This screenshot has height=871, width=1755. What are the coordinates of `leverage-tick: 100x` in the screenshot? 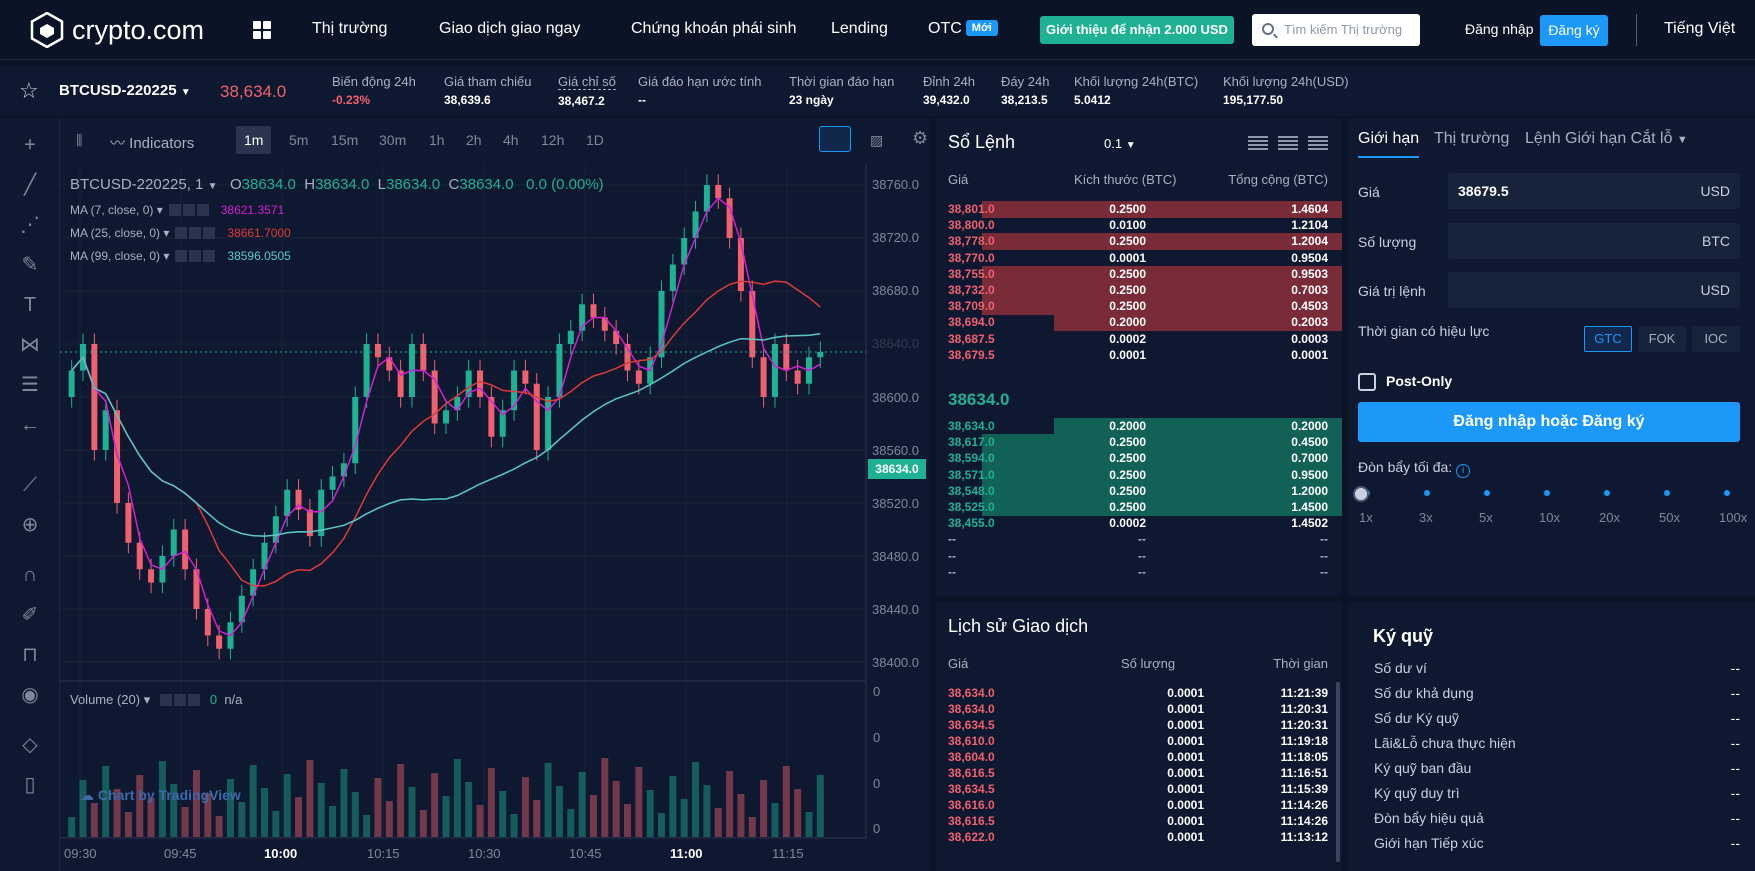 It's located at (1733, 517).